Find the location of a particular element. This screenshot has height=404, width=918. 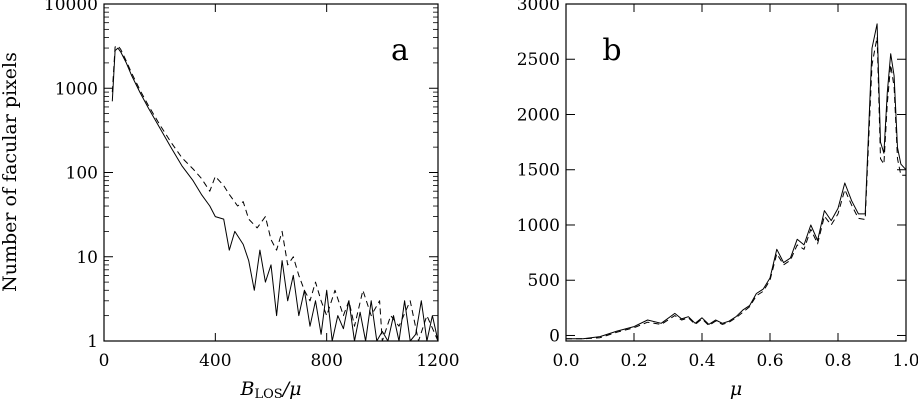

panel-a-x-axis-title-main: B is located at coordinates (247, 389).